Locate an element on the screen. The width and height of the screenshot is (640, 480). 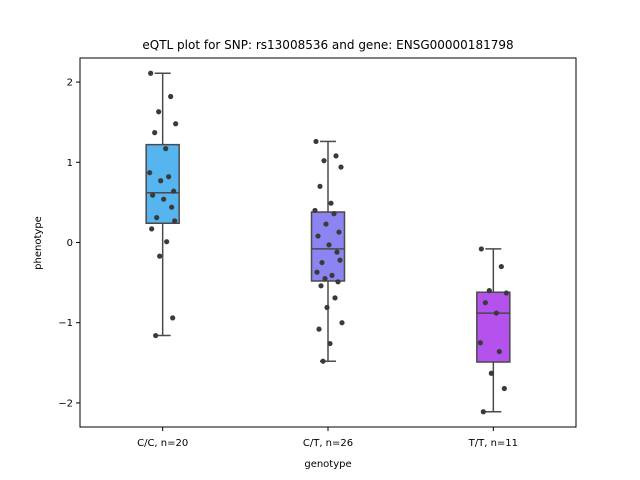
x-tick-label: C/C, n=20 is located at coordinates (162, 443).